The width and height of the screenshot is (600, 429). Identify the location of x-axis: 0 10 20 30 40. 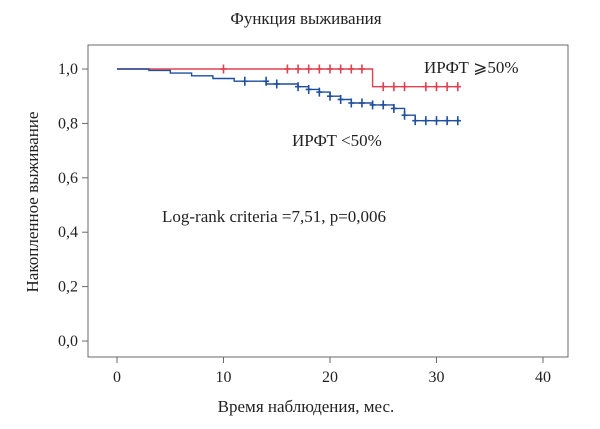
(332, 371).